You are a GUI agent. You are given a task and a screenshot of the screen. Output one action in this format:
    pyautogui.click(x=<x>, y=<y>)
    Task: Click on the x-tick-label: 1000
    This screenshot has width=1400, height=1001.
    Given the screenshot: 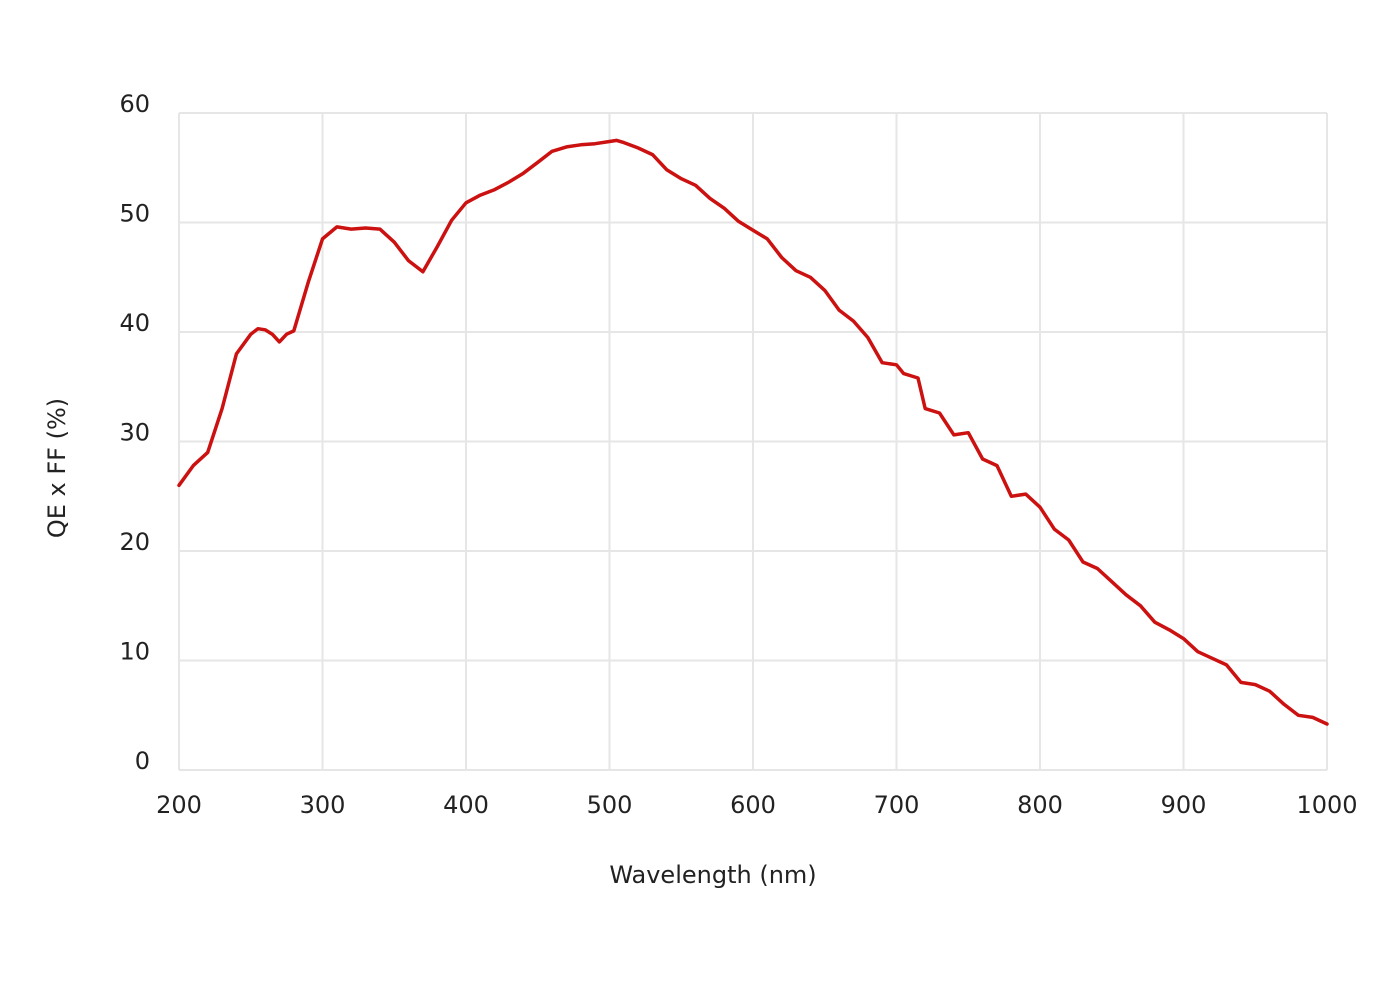 What is the action you would take?
    pyautogui.click(x=1326, y=805)
    